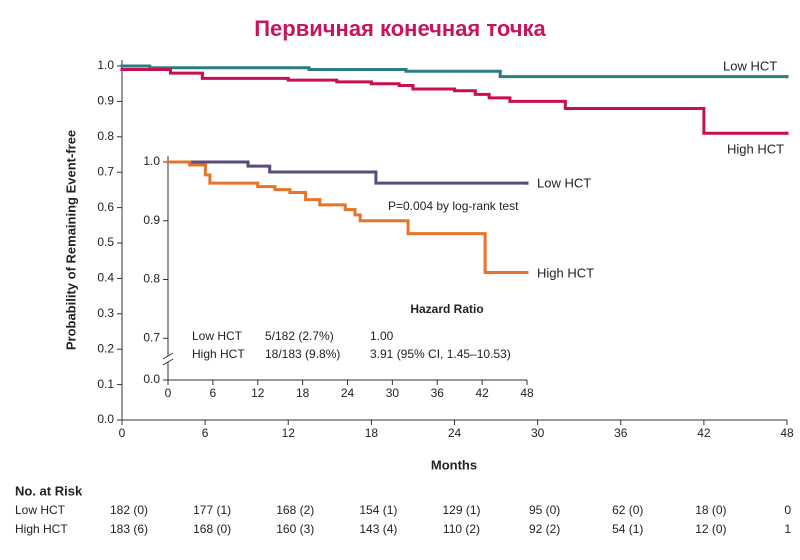 The width and height of the screenshot is (800, 560). What do you see at coordinates (218, 354) in the screenshot?
I see `hazard-cell: High HCT` at bounding box center [218, 354].